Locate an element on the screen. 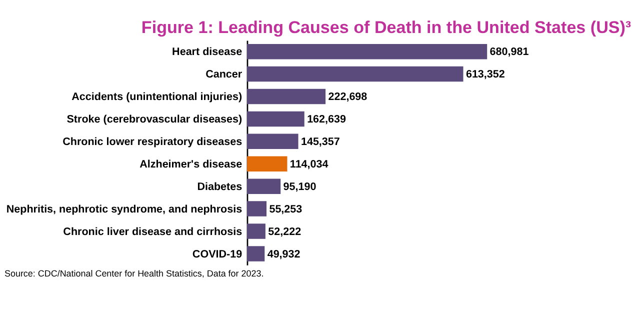 This screenshot has height=324, width=636. data-label: 162,639 is located at coordinates (326, 120).